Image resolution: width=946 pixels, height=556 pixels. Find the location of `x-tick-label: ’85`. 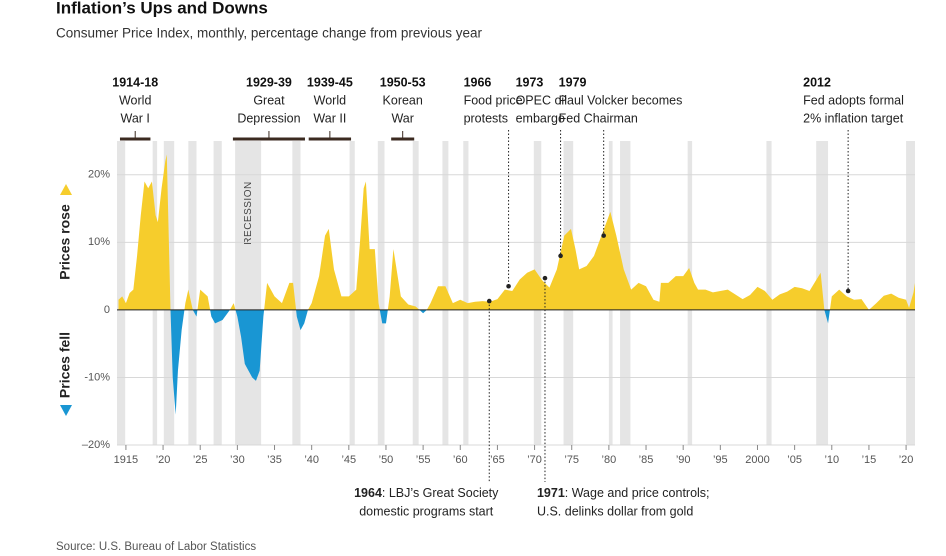

x-tick-label: ’85 is located at coordinates (646, 460).